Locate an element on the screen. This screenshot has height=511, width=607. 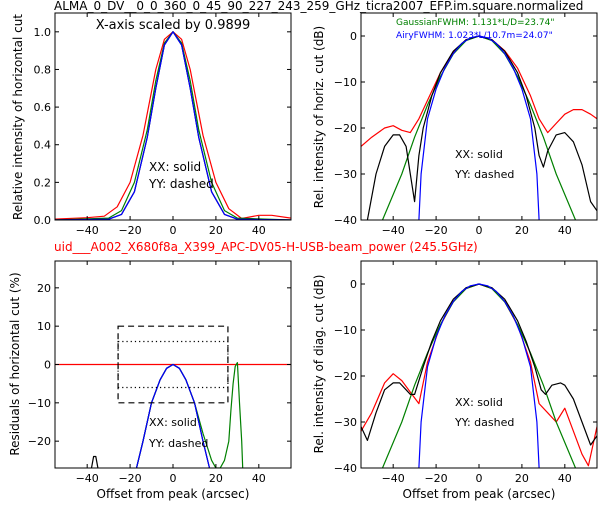
y-tick-label: 0.2 is located at coordinates (43, 182).